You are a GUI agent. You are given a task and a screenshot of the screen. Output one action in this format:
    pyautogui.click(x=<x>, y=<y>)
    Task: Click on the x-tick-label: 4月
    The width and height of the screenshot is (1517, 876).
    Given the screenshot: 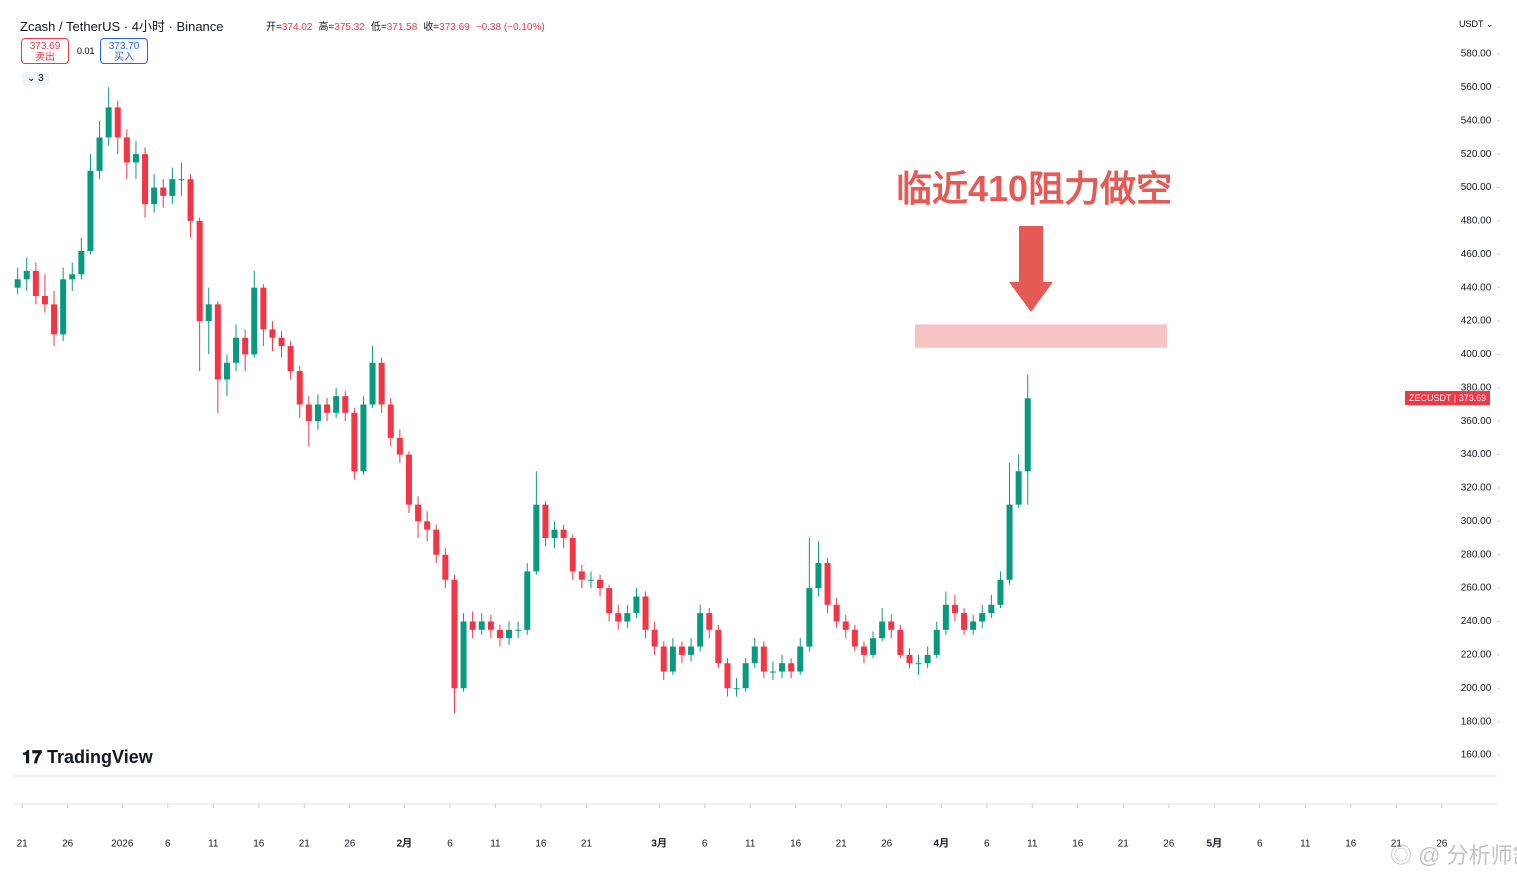 What is the action you would take?
    pyautogui.click(x=942, y=844)
    